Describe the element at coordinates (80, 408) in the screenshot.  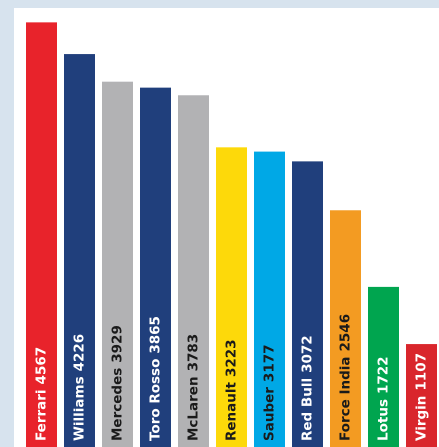
I see `category-name: Williams` at that location.